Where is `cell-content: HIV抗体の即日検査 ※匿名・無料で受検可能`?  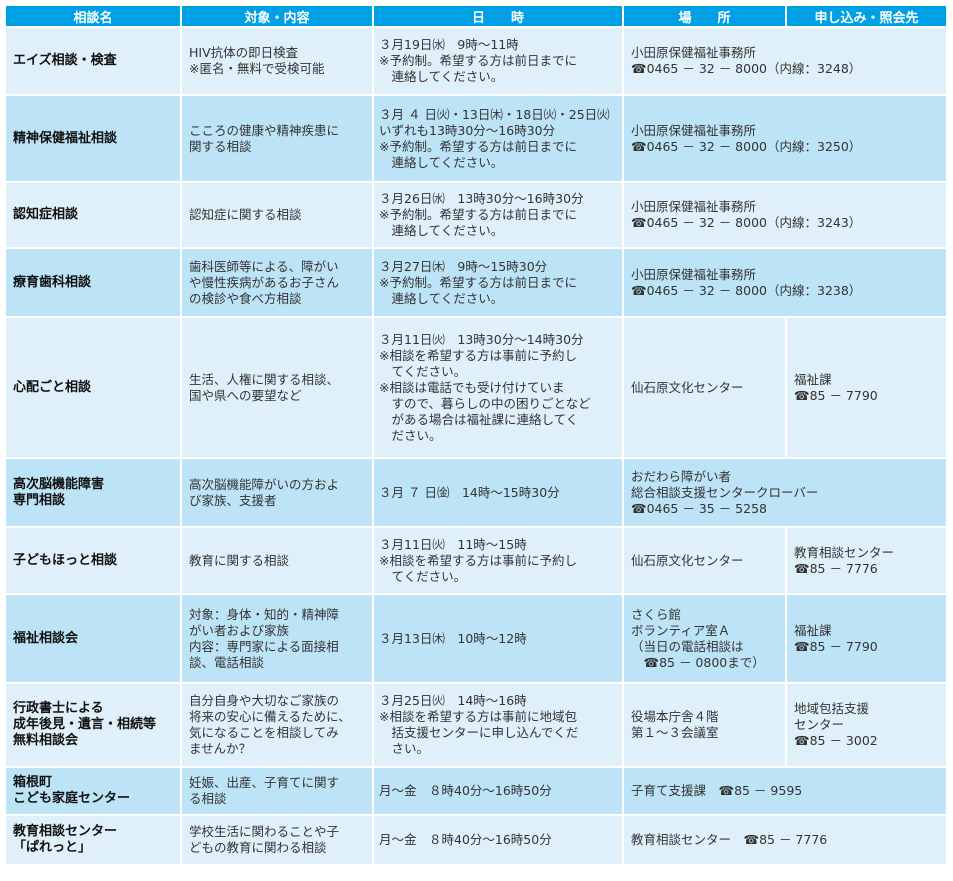
cell-content: HIV抗体の即日検査 ※匿名・無料で受検可能 is located at coordinates (277, 61).